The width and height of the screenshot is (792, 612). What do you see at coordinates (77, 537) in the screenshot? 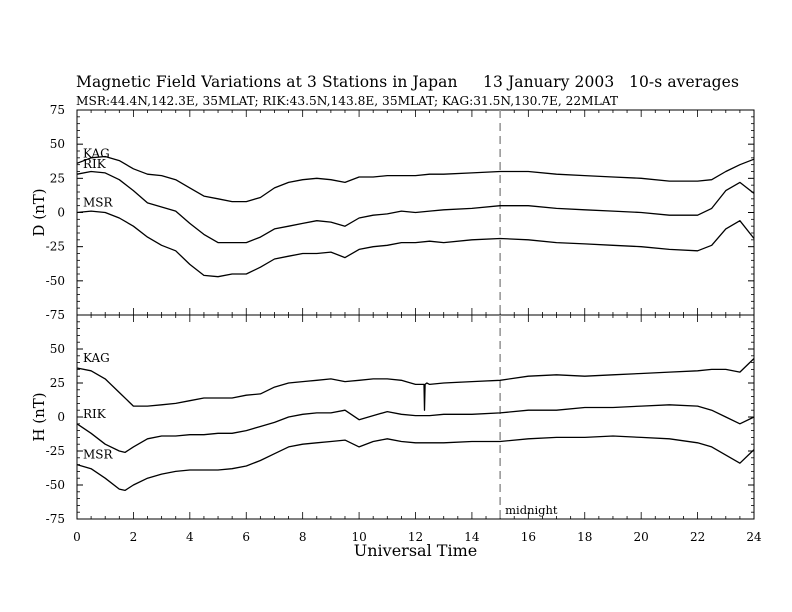
I see `x-tick-label: 0` at bounding box center [77, 537].